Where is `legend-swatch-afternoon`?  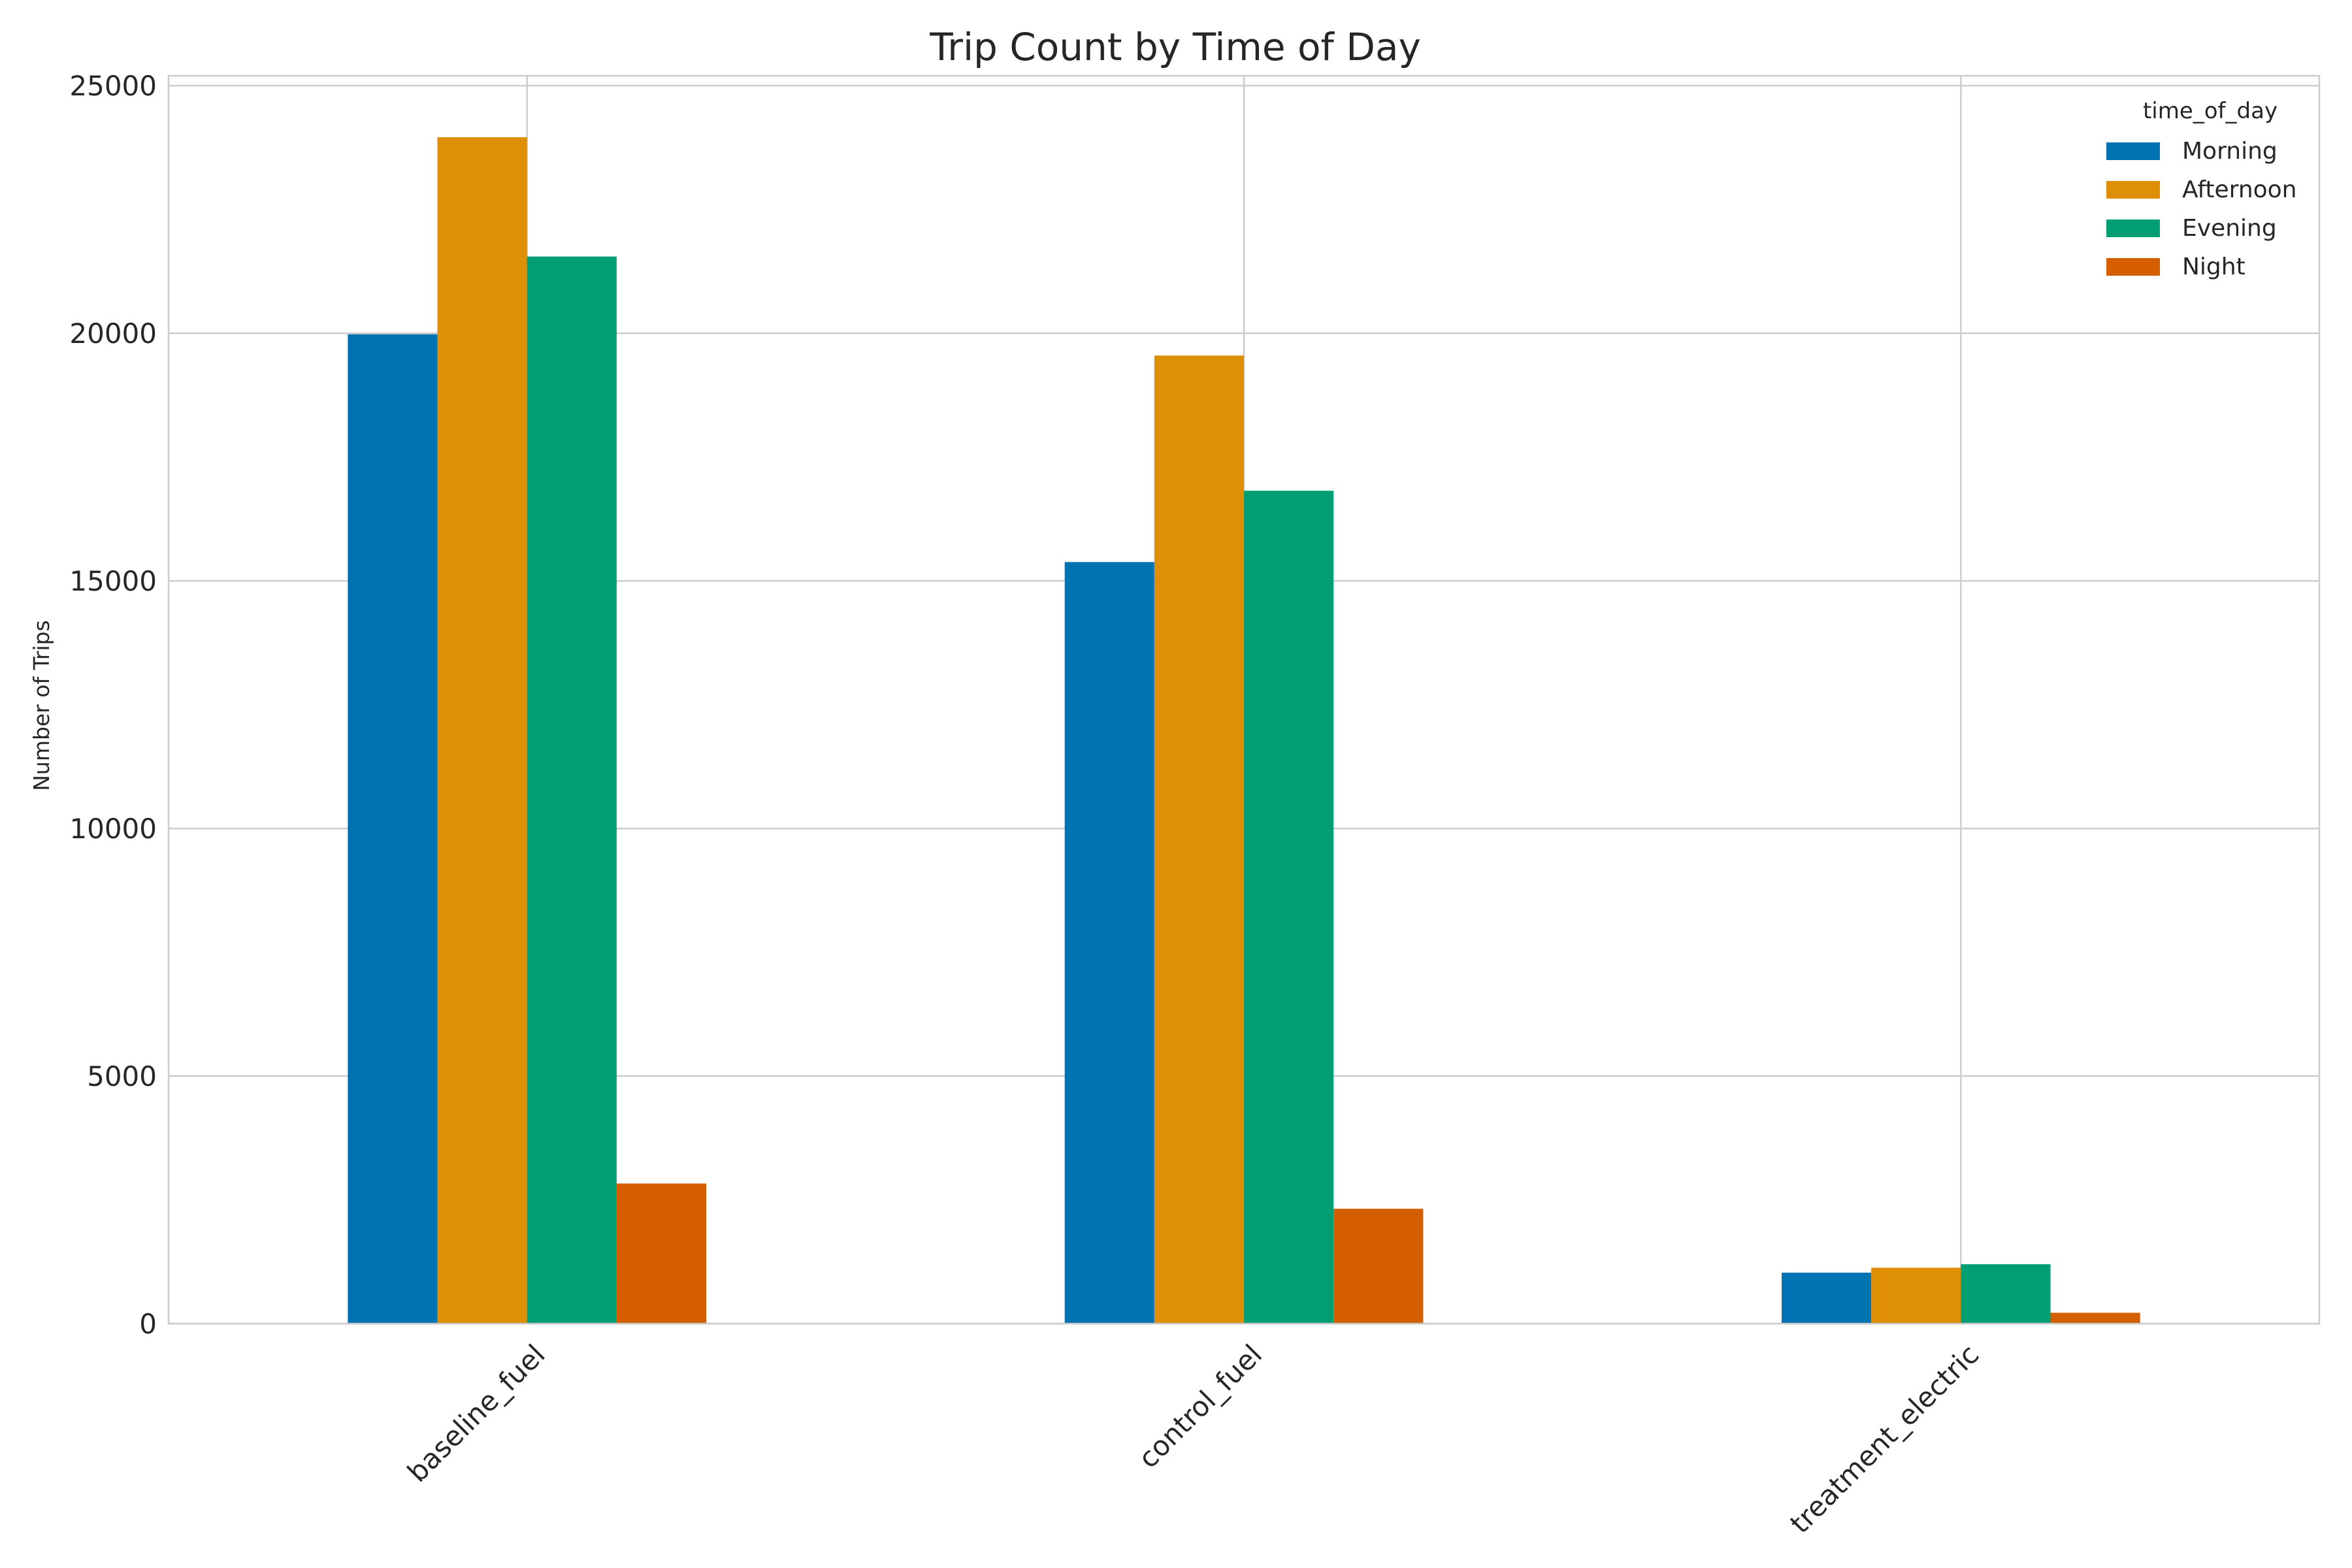
legend-swatch-afternoon is located at coordinates (2133, 190).